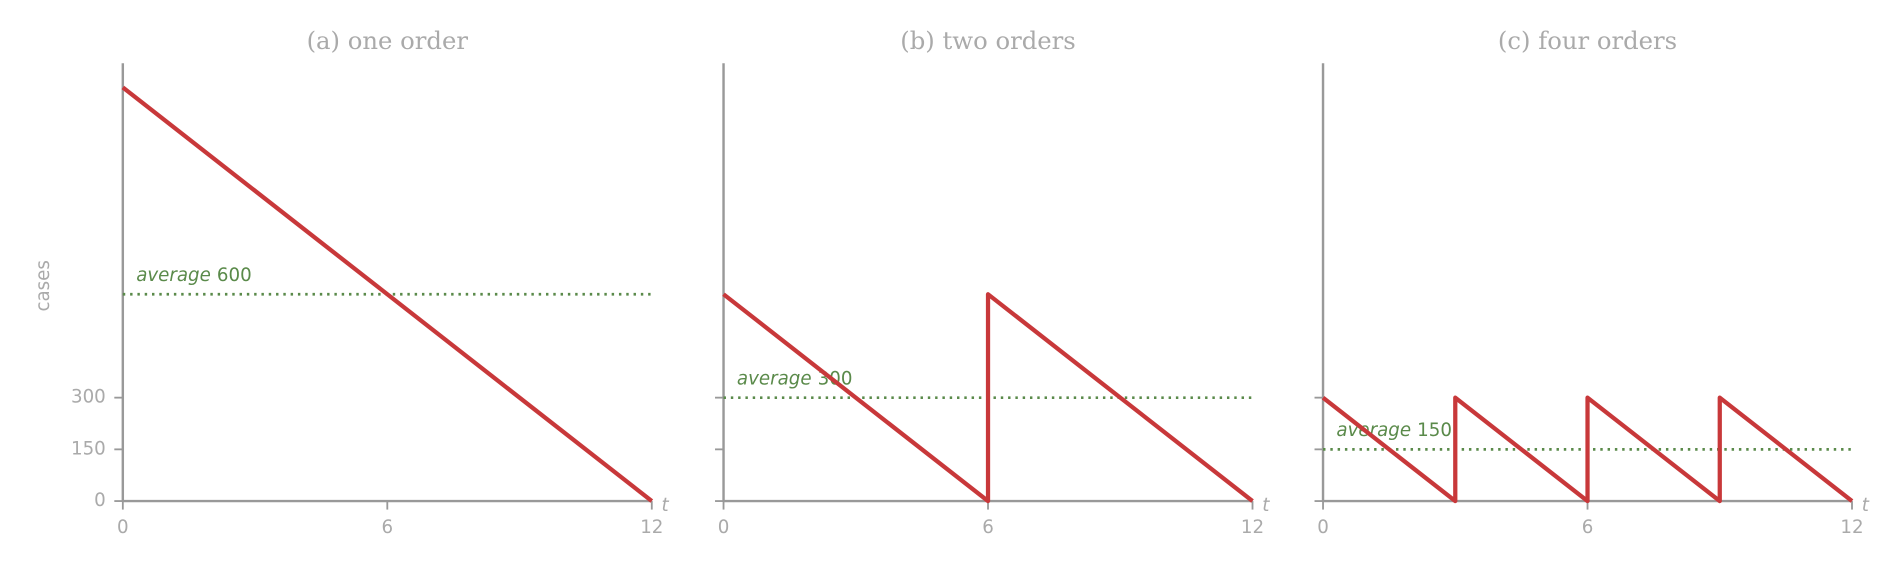 Image resolution: width=1897 pixels, height=568 pixels. I want to click on y-tick-label: 300, so click(88, 397).